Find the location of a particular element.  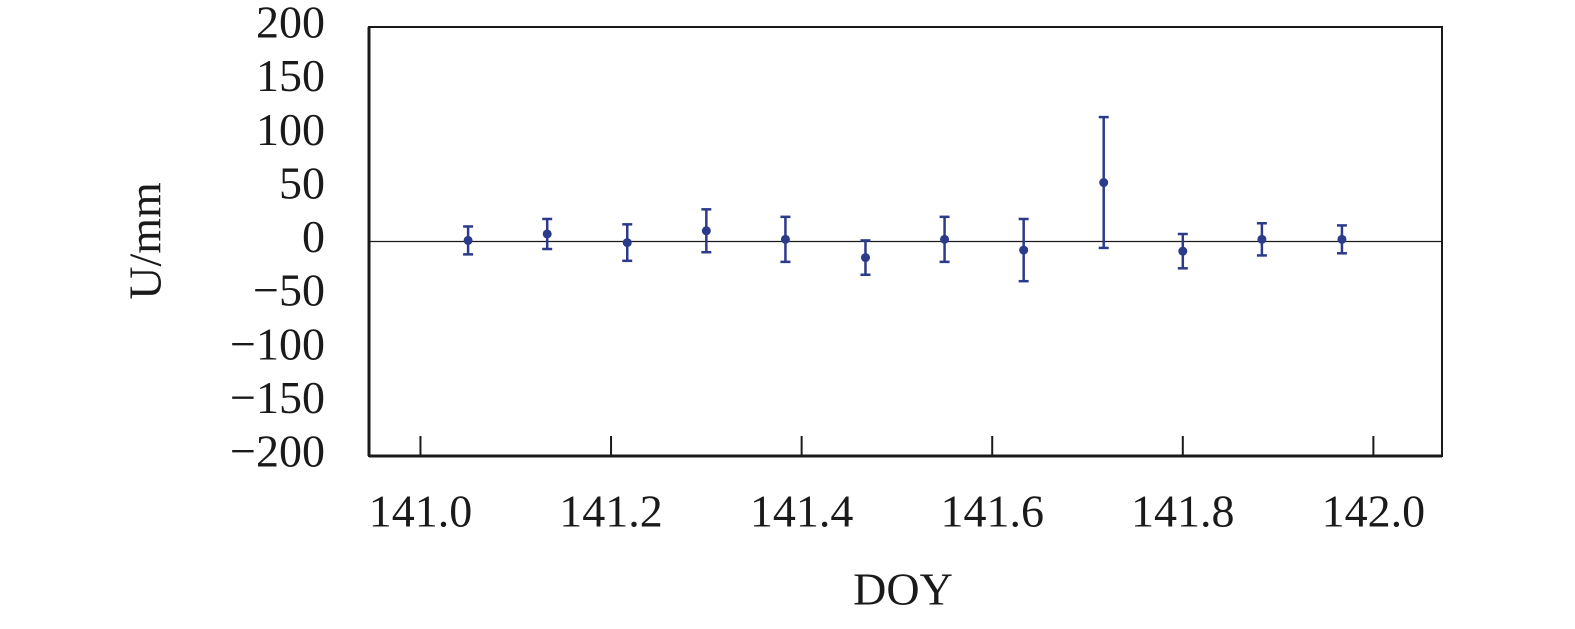

x-tick-label: 141.4 is located at coordinates (802, 511).